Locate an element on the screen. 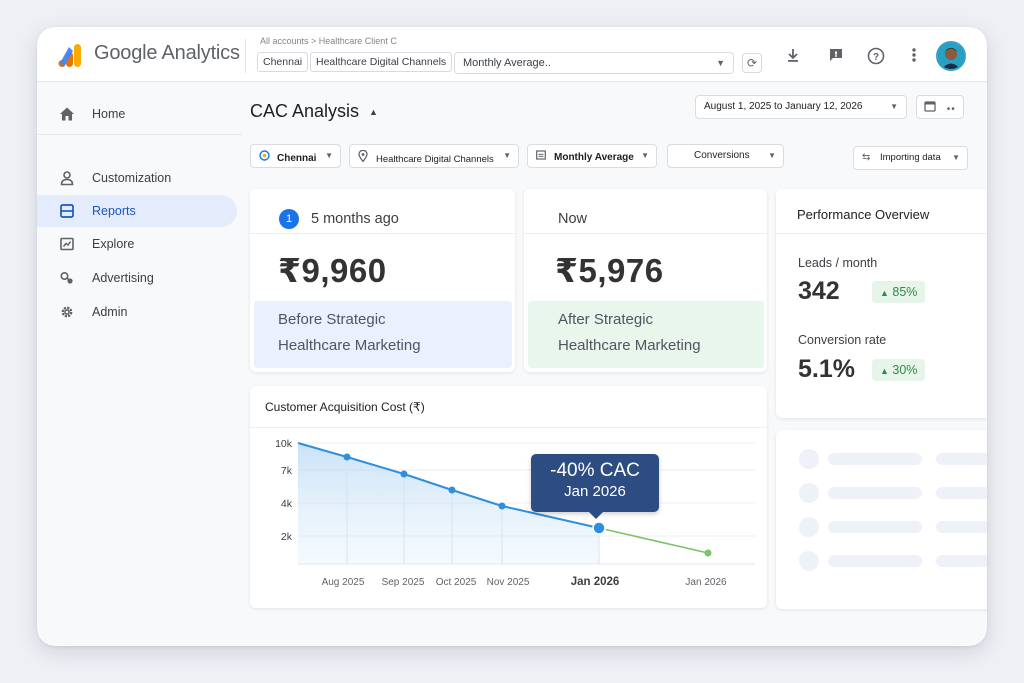 The height and width of the screenshot is (683, 1024). caret-up-icon: ▲ is located at coordinates (373, 112).